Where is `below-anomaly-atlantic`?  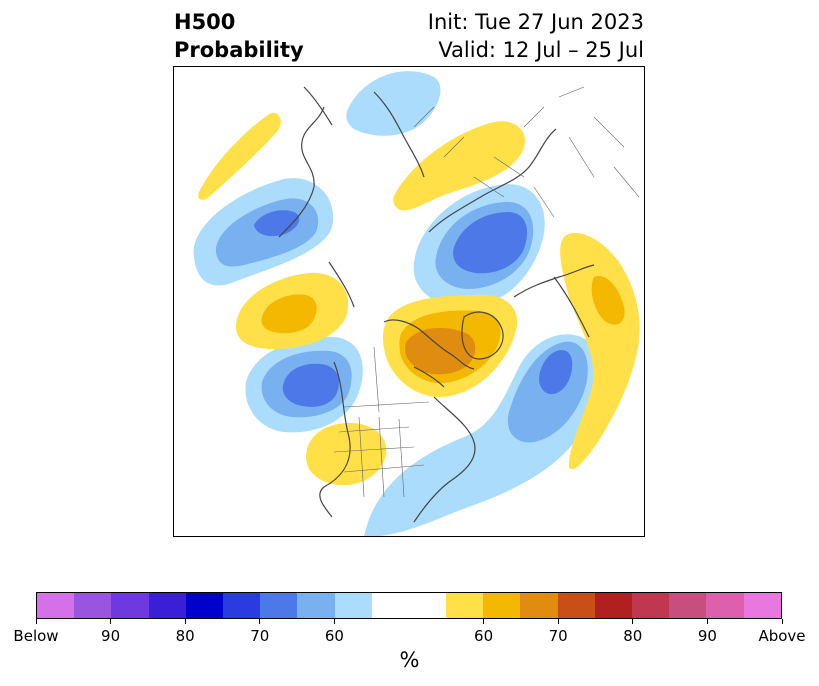
below-anomaly-atlantic is located at coordinates (481, 435).